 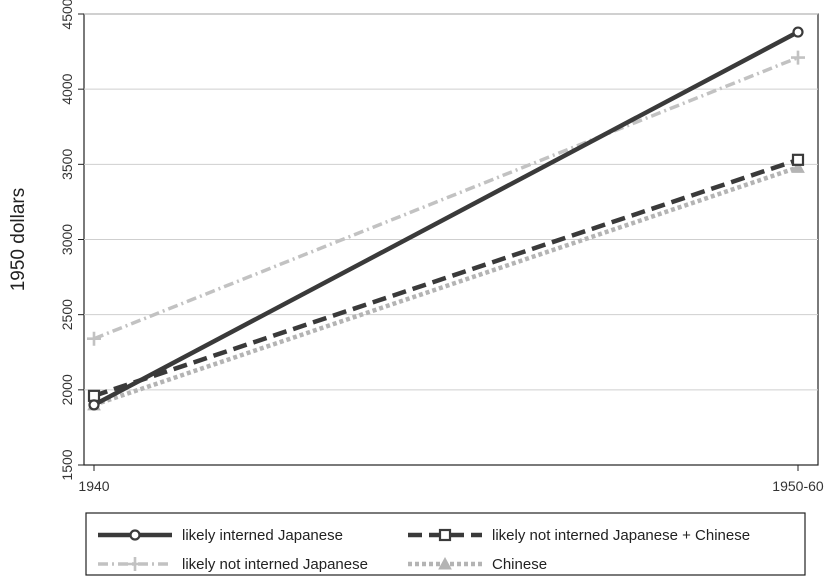 What do you see at coordinates (67, 15) in the screenshot?
I see `y-tick-label: 4500` at bounding box center [67, 15].